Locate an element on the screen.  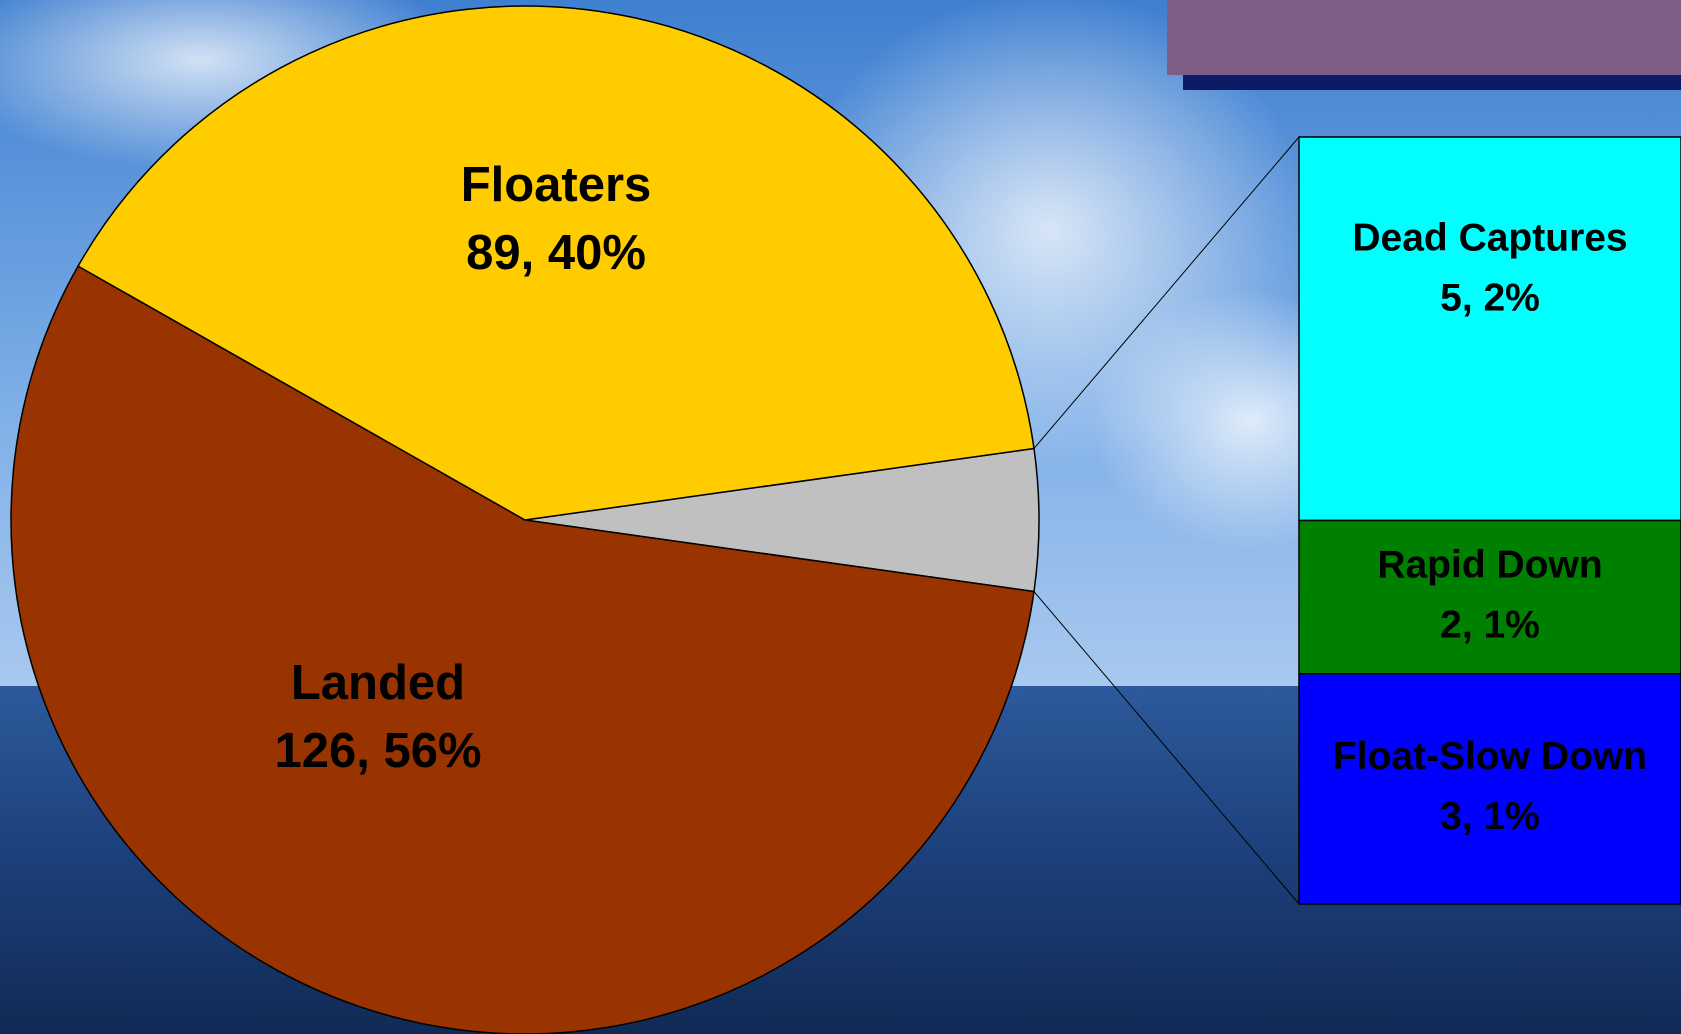
bar-value-label: 3, 1% is located at coordinates (1490, 816).